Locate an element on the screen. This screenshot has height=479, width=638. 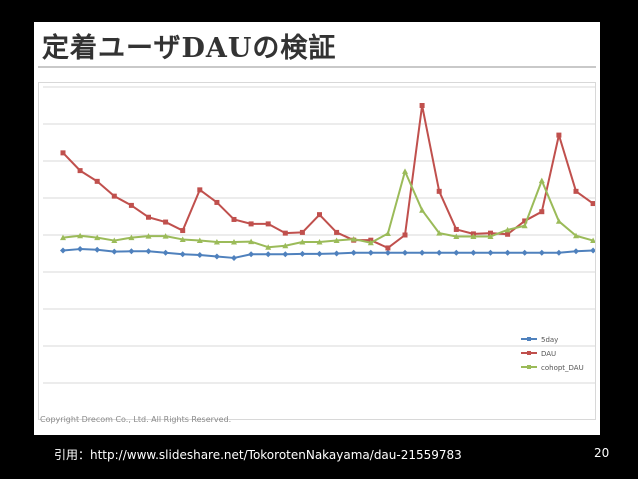
series-line-cohopt_DAU is located at coordinates (328, 209).